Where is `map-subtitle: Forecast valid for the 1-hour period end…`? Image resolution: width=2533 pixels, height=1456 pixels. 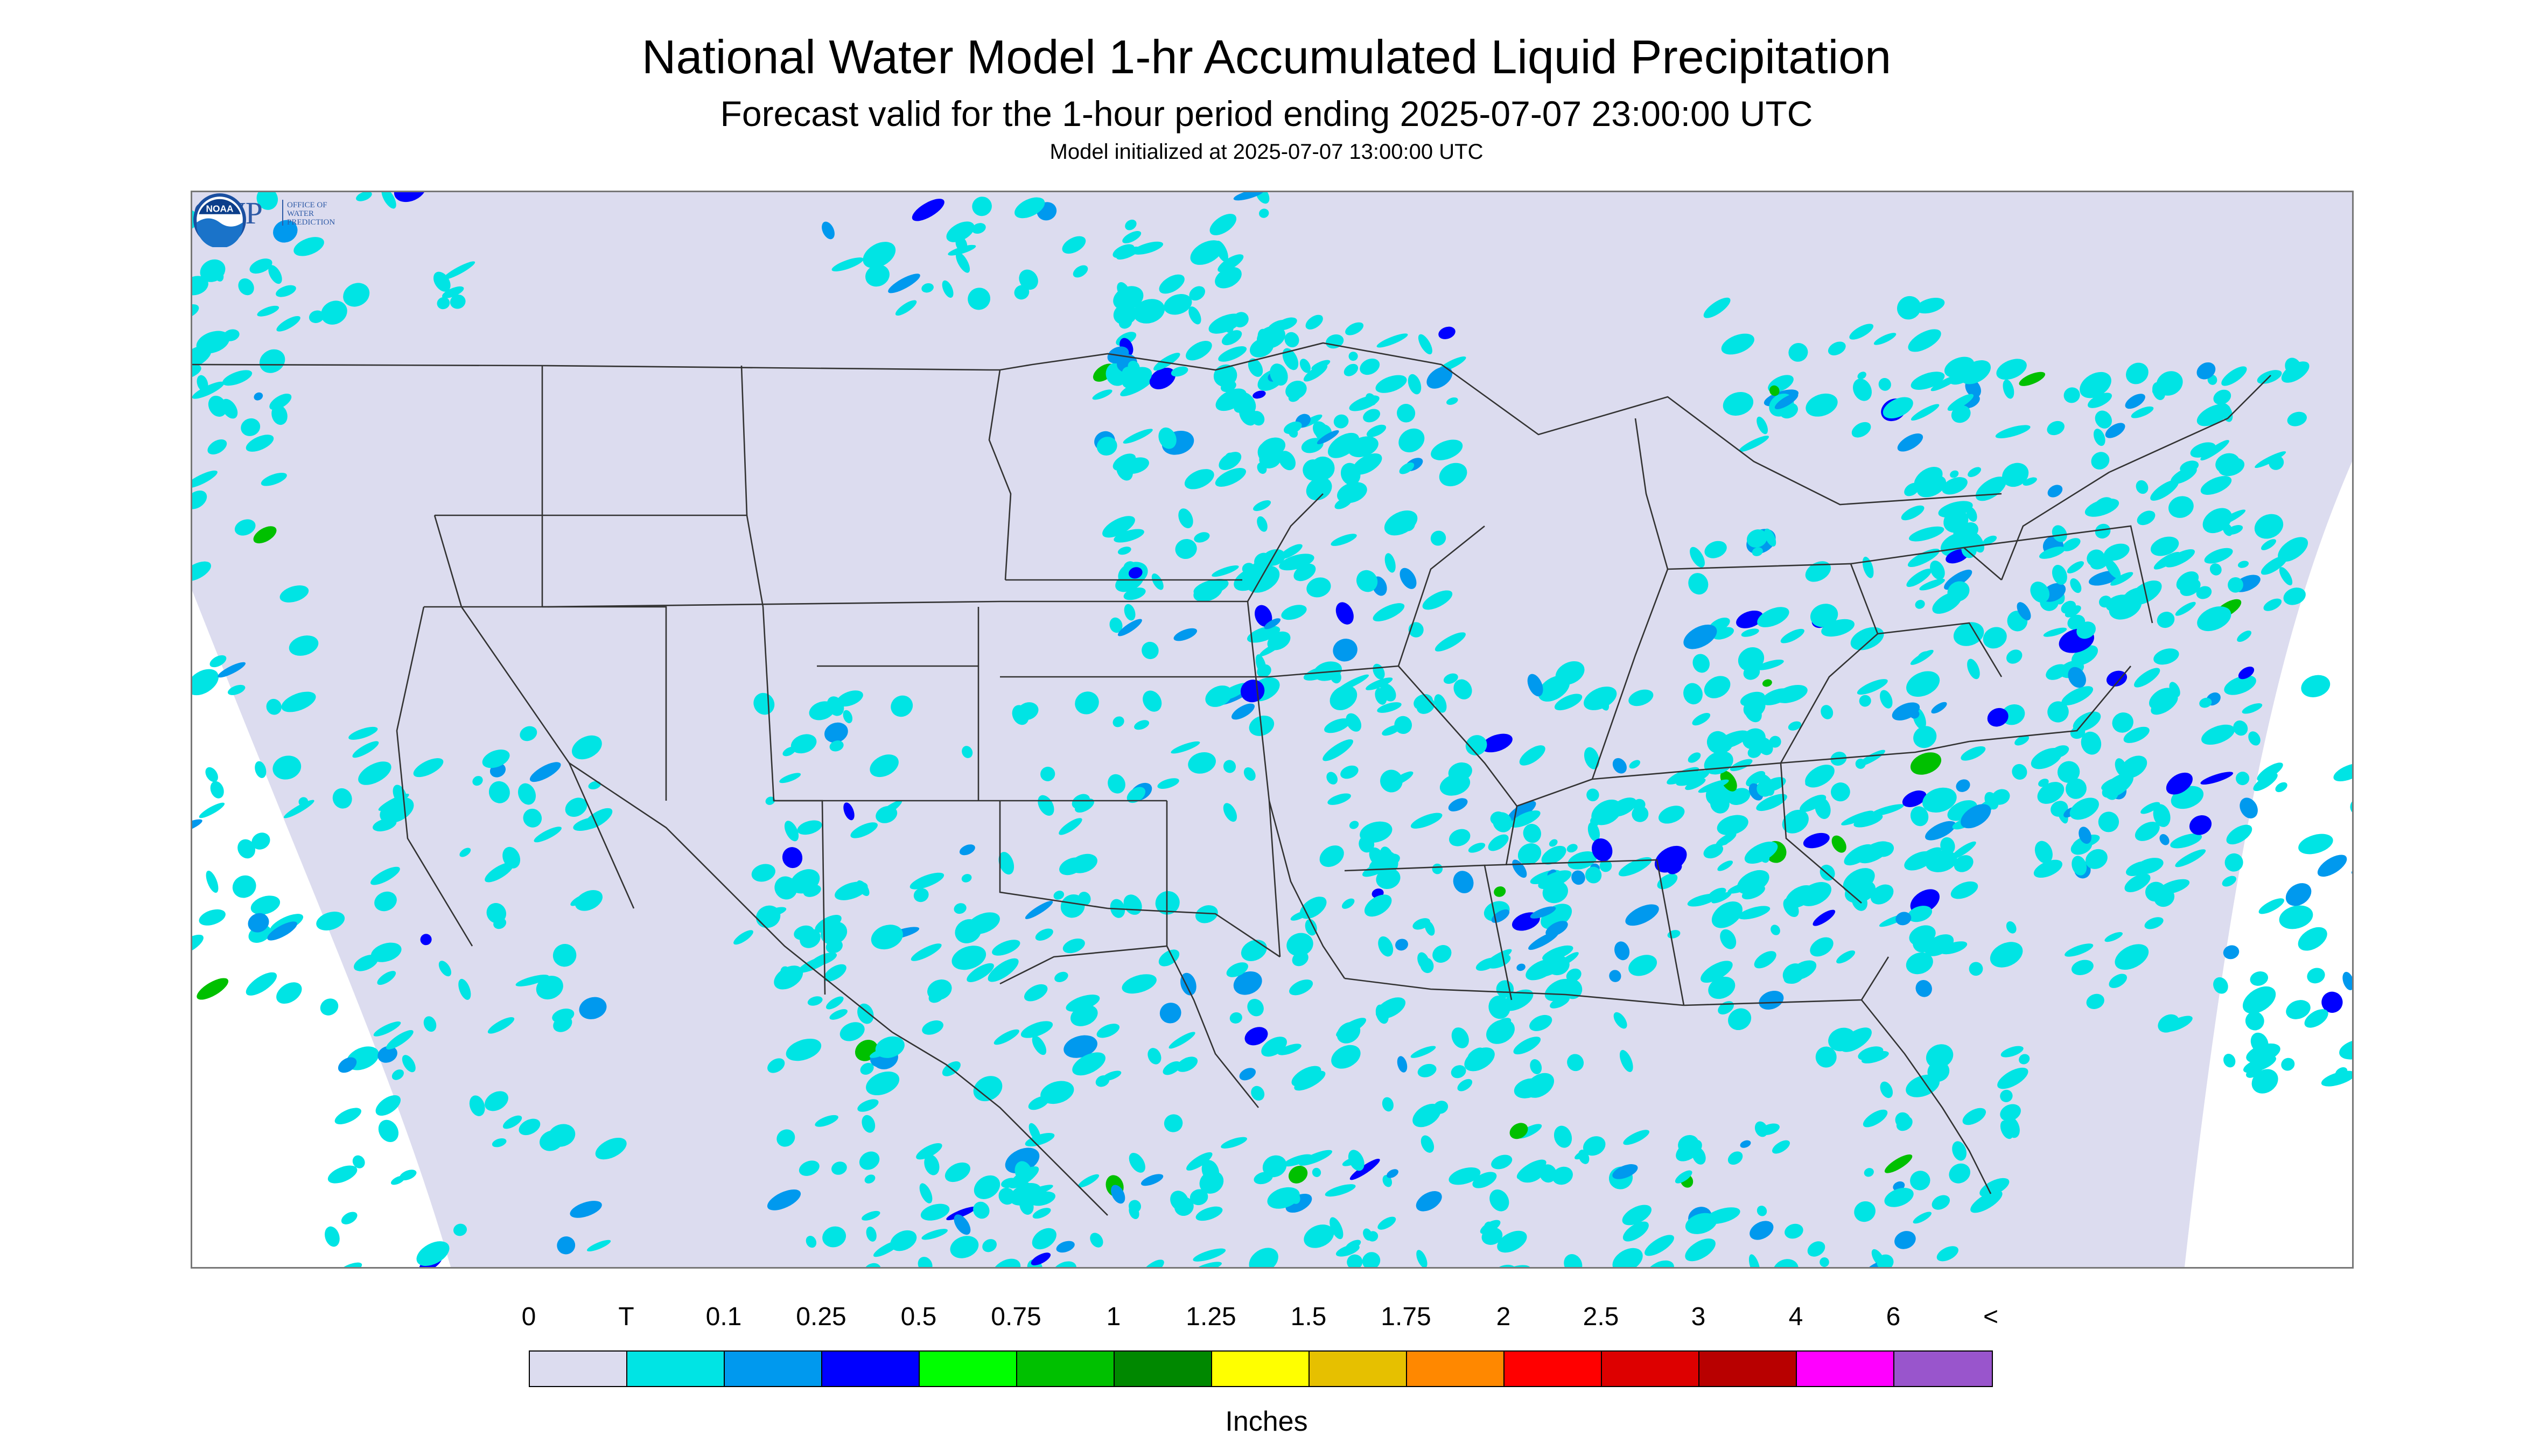
map-subtitle: Forecast valid for the 1-hour period end… is located at coordinates (1266, 114).